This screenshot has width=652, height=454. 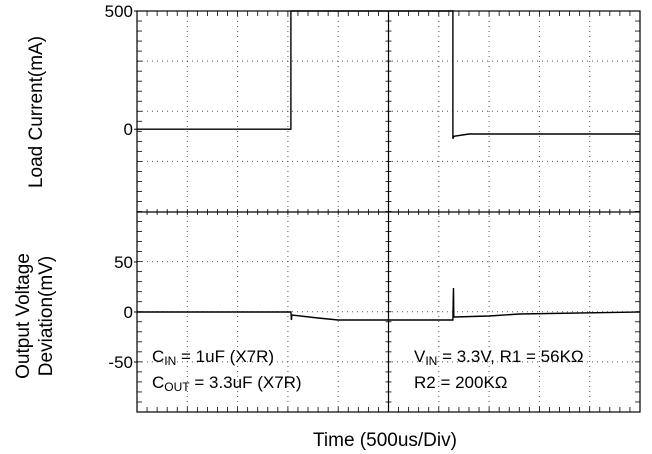 I want to click on bottom-y-axis-label-line1: Output Voltage, so click(x=23, y=316).